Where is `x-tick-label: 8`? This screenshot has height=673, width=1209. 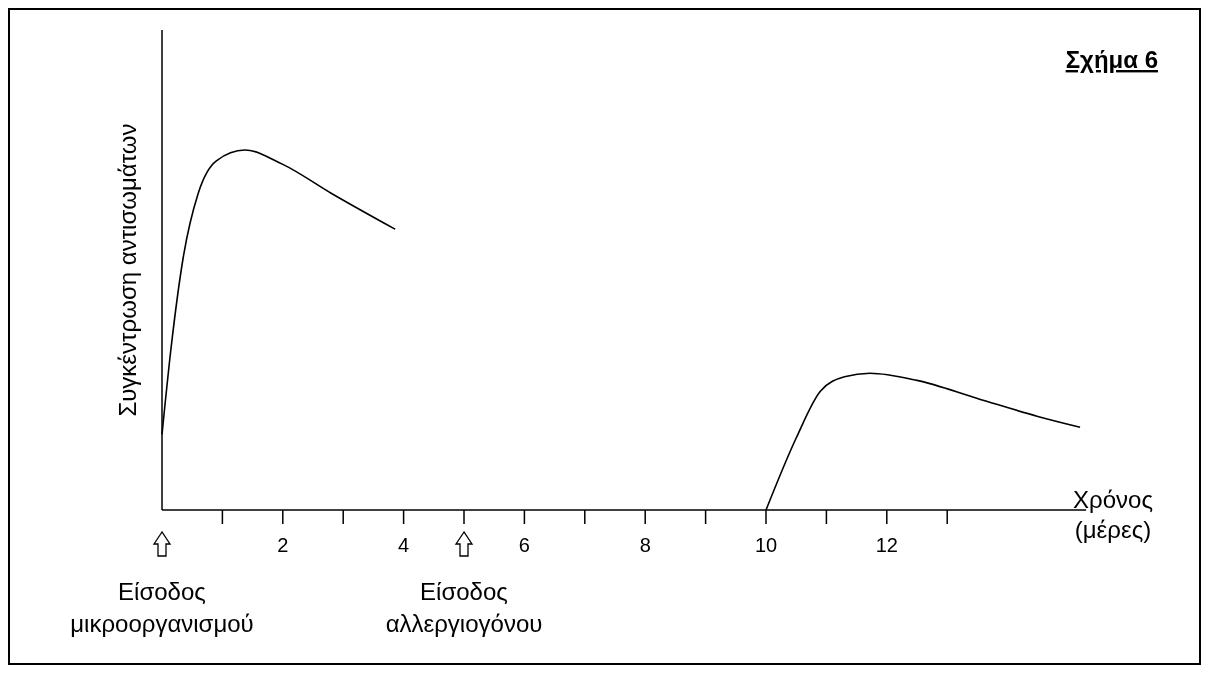 x-tick-label: 8 is located at coordinates (645, 545).